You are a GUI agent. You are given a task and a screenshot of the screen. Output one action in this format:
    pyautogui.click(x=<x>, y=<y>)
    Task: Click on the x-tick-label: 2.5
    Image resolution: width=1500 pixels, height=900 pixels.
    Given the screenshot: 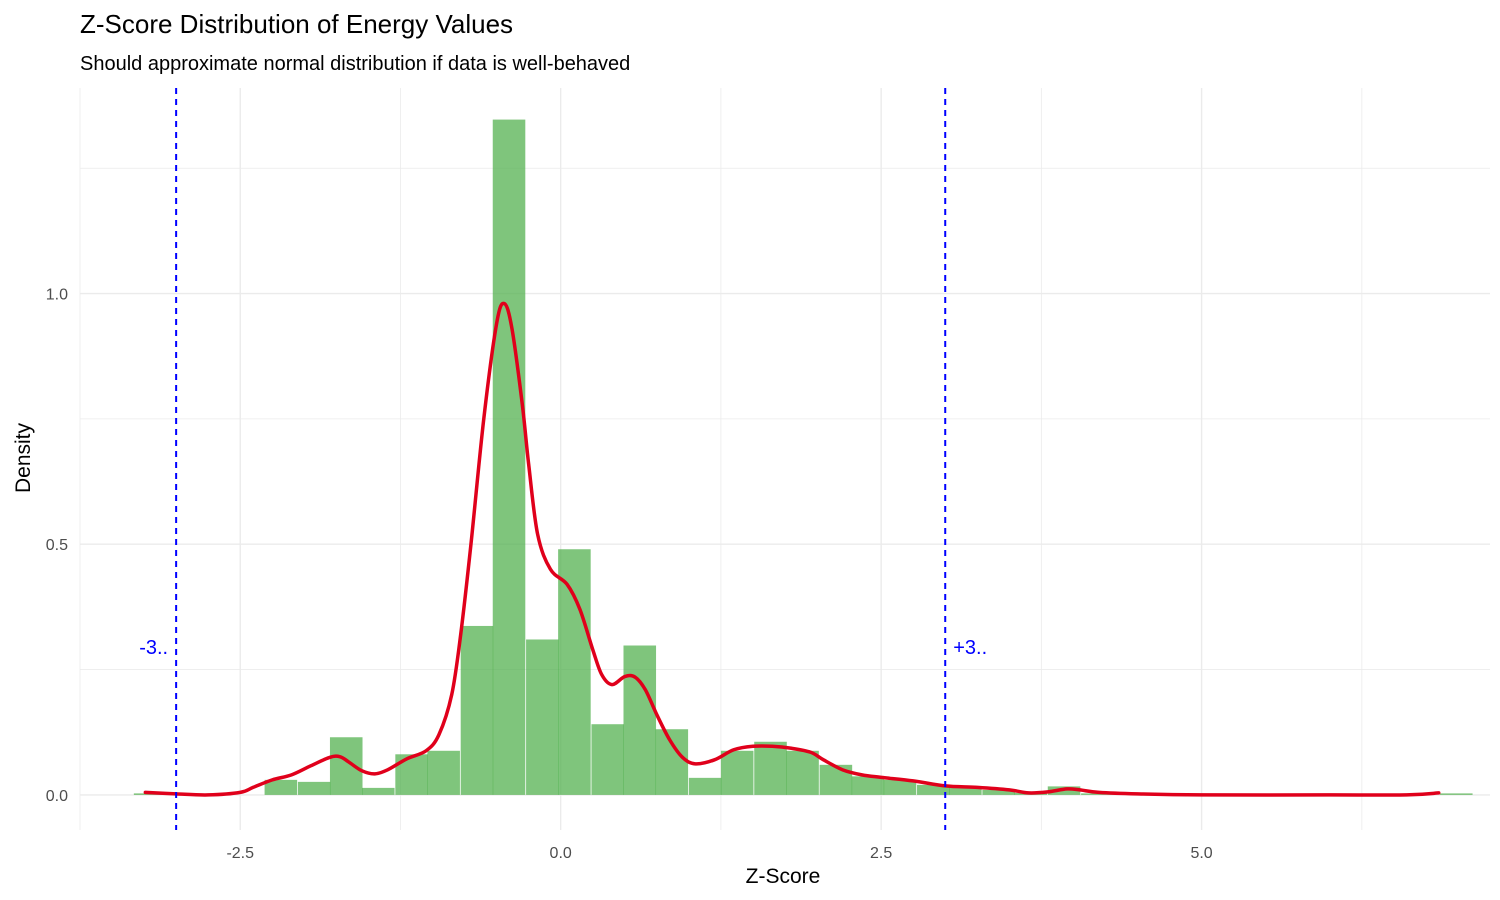 What is the action you would take?
    pyautogui.click(x=881, y=853)
    